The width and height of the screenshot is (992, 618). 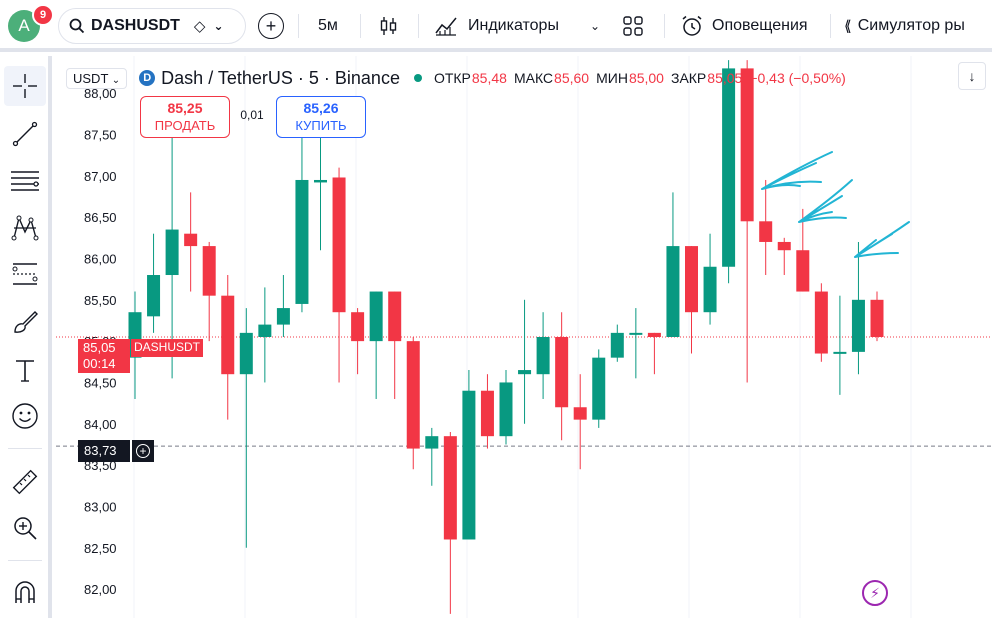 I want to click on grid-icon, so click(x=633, y=26).